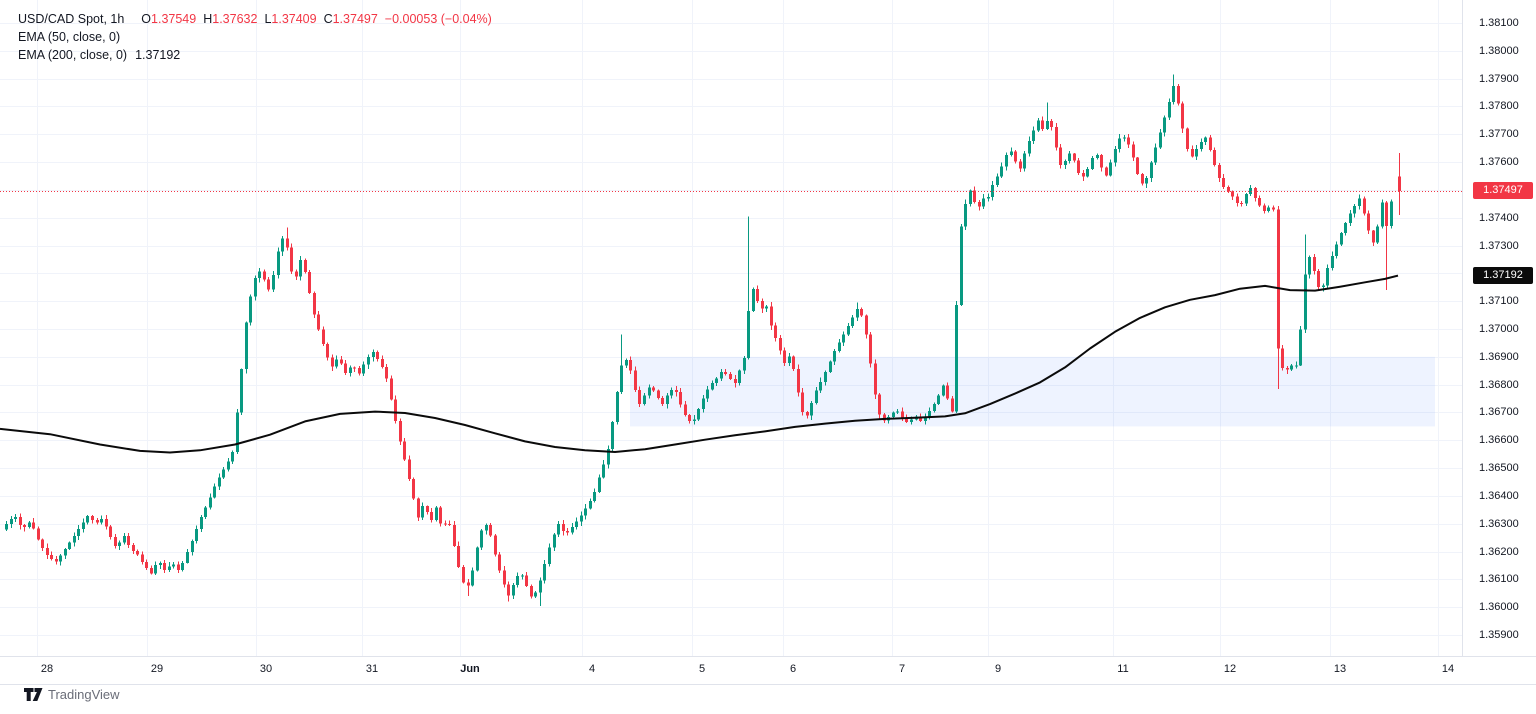  I want to click on price-tick-label: 1.37600, so click(1499, 162).